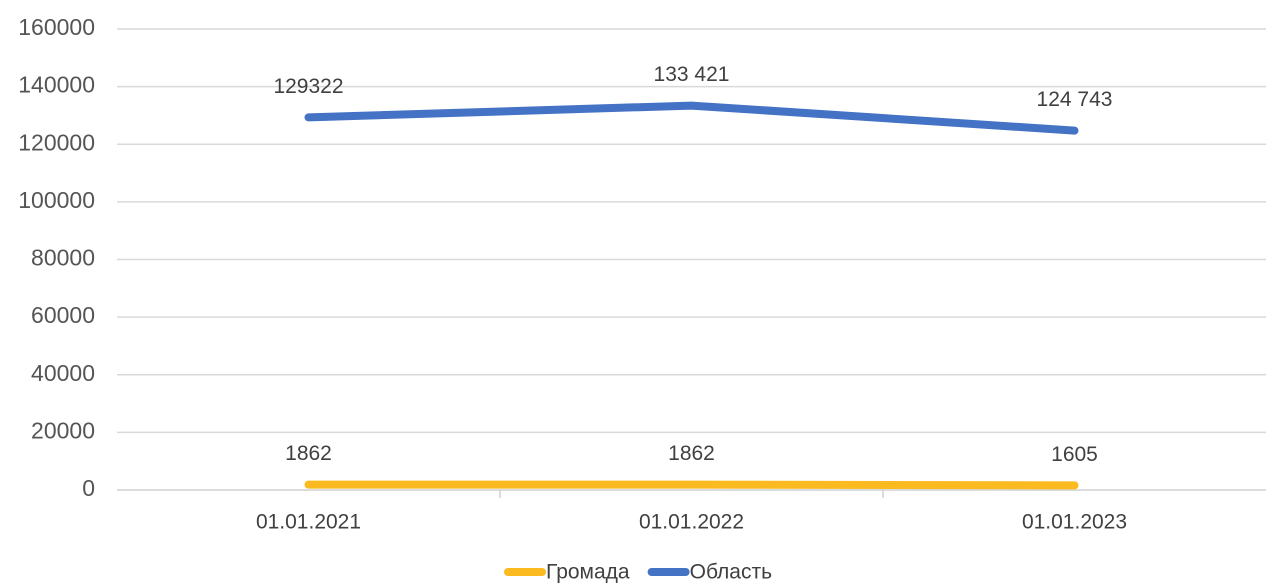  What do you see at coordinates (56, 200) in the screenshot?
I see `y-tick-label: 100000` at bounding box center [56, 200].